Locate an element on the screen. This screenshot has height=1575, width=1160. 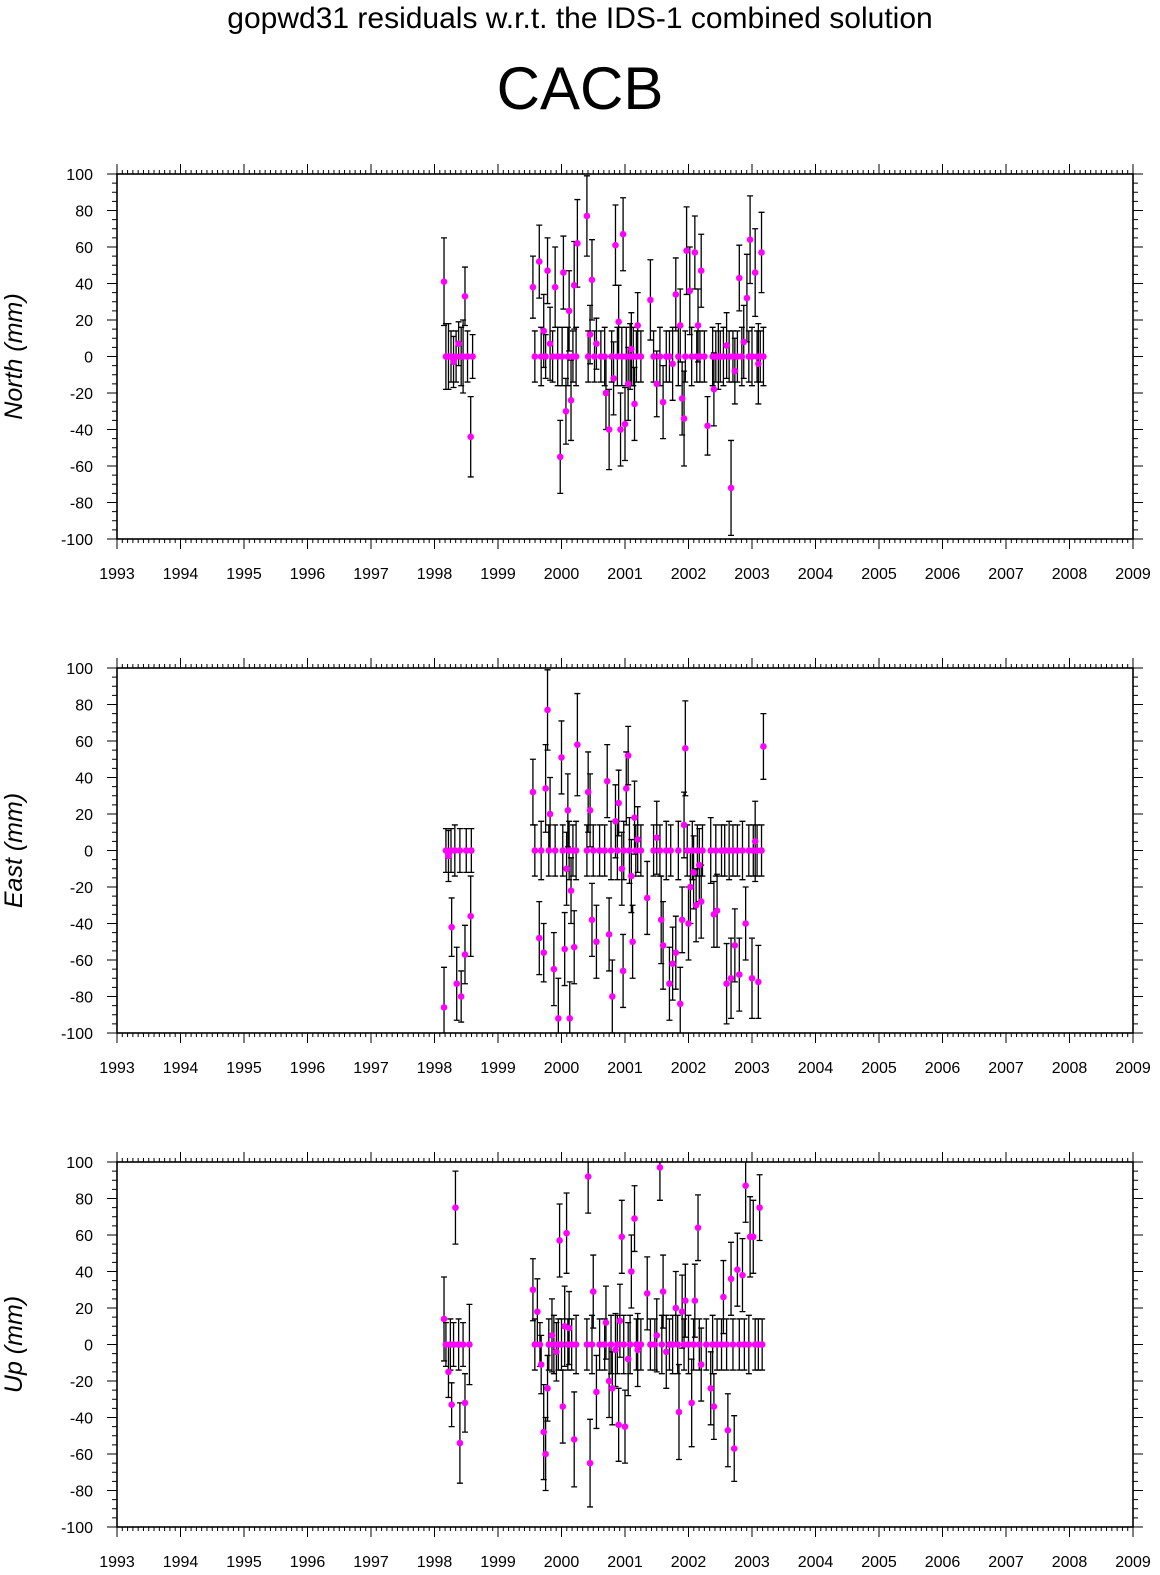
x-tick-label: 2006 is located at coordinates (943, 1562).